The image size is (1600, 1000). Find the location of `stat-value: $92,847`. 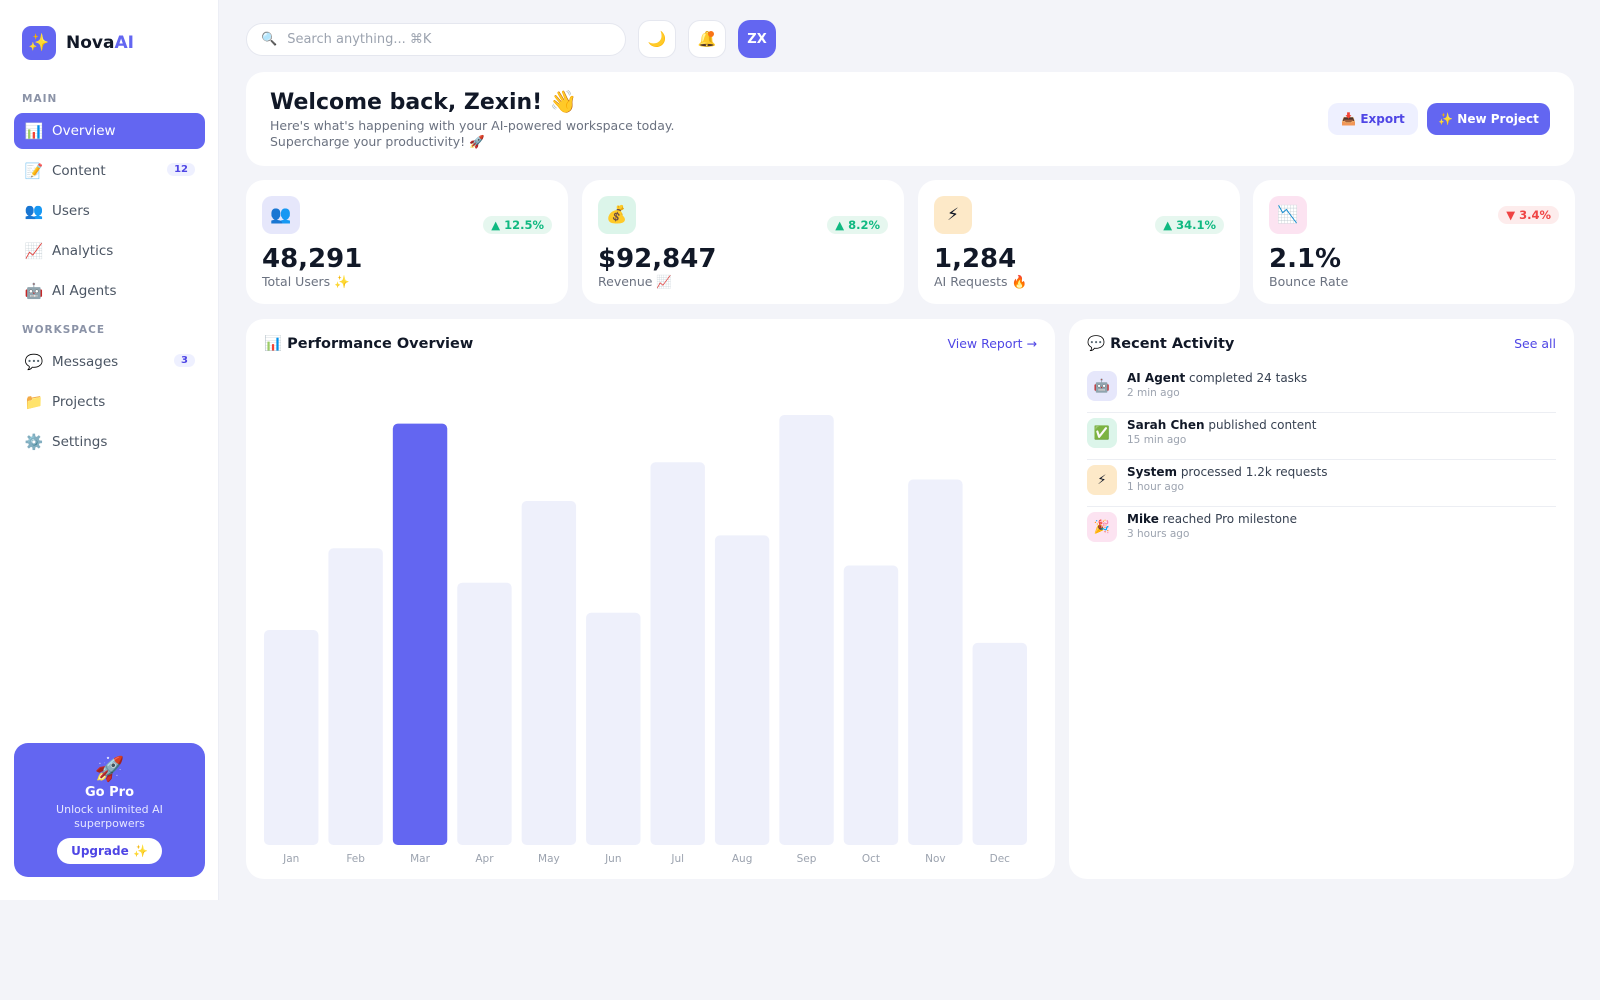

stat-value: $92,847 is located at coordinates (657, 259).